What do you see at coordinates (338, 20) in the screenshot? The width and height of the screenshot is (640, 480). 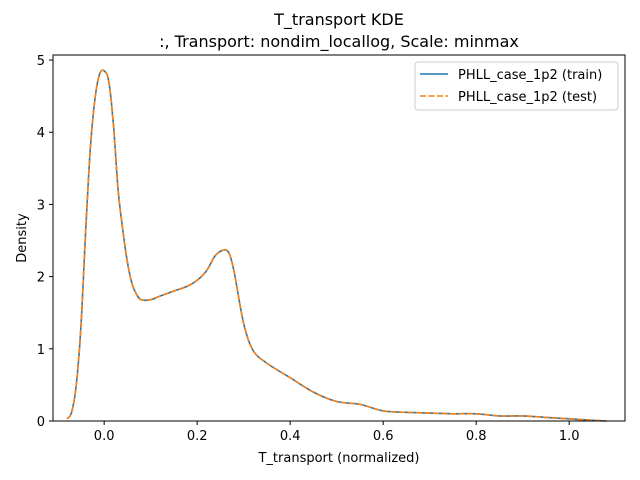 I see `chart-title: T_transport KDE` at bounding box center [338, 20].